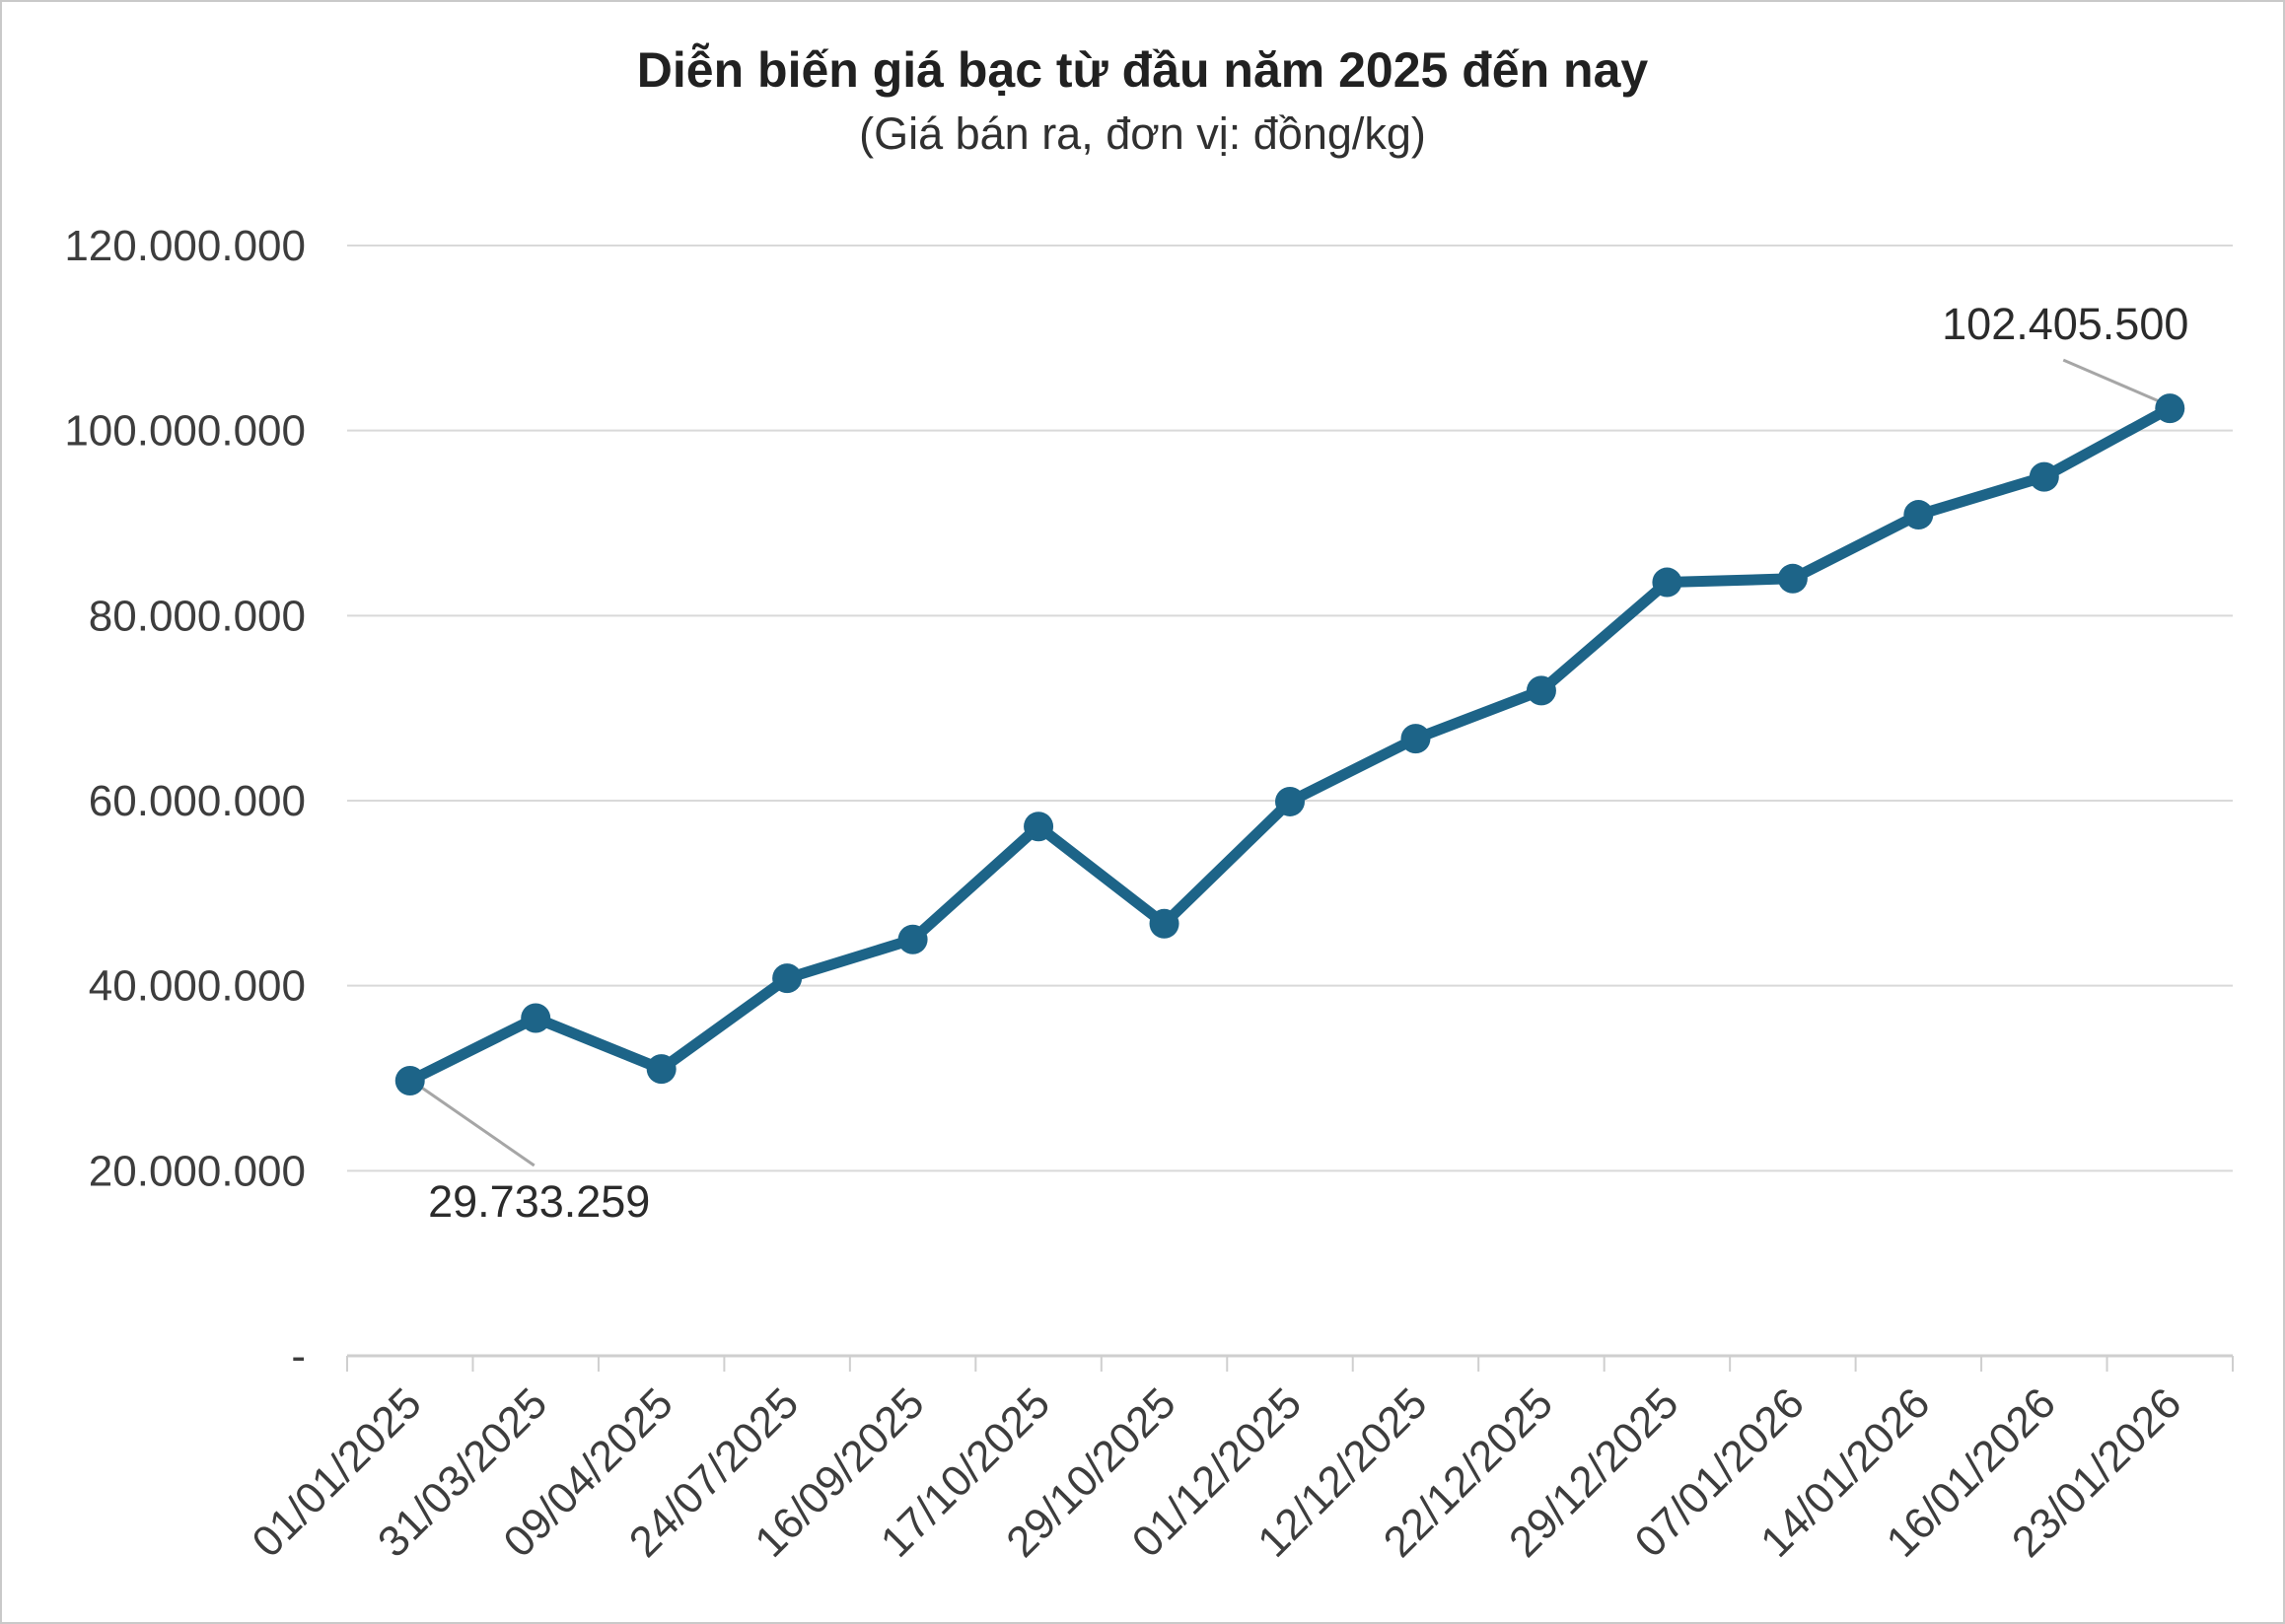  What do you see at coordinates (185, 246) in the screenshot?
I see `y-axis-label: 120.000.000` at bounding box center [185, 246].